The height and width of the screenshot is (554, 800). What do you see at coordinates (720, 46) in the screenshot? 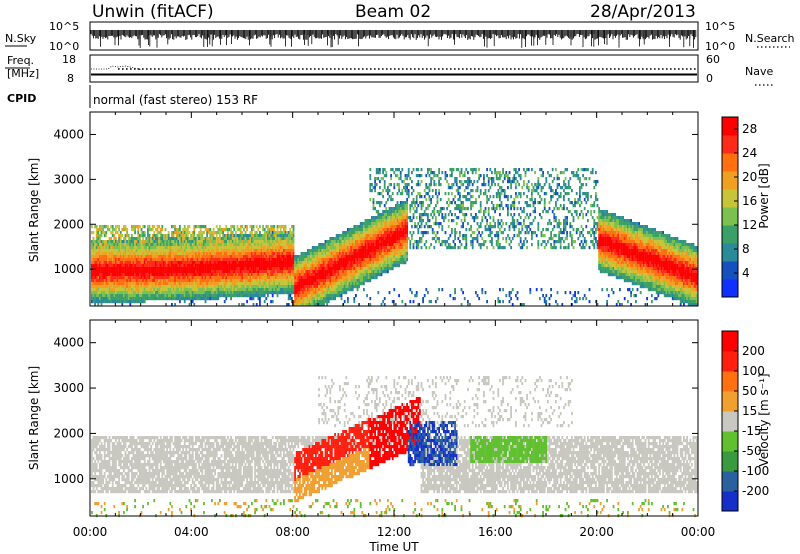
I see `nsearch-tick-bottom: 10^0` at bounding box center [720, 46].